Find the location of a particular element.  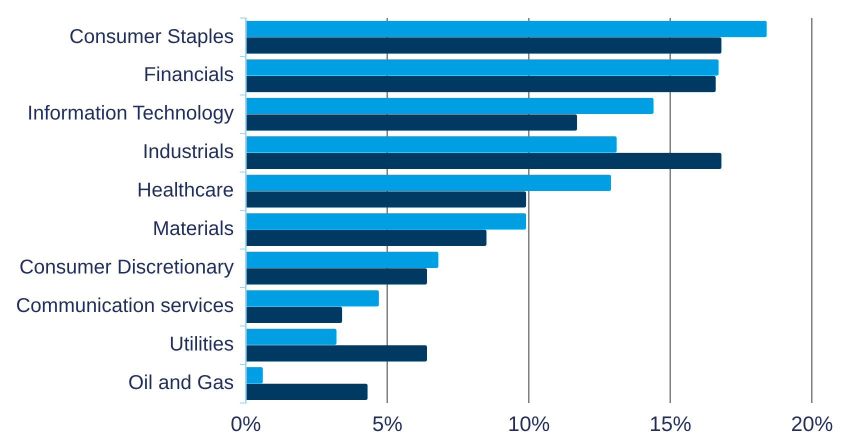

x-tick-label: 20% is located at coordinates (811, 424).